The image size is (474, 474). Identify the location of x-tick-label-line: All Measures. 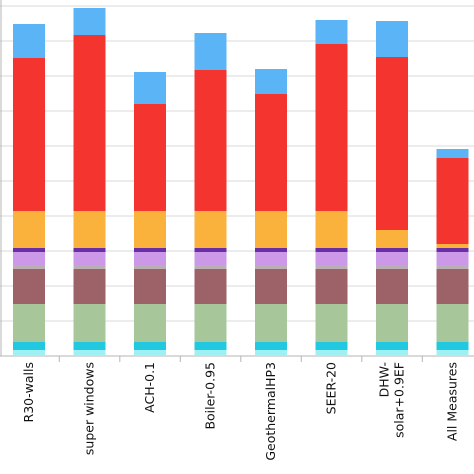
(452, 401).